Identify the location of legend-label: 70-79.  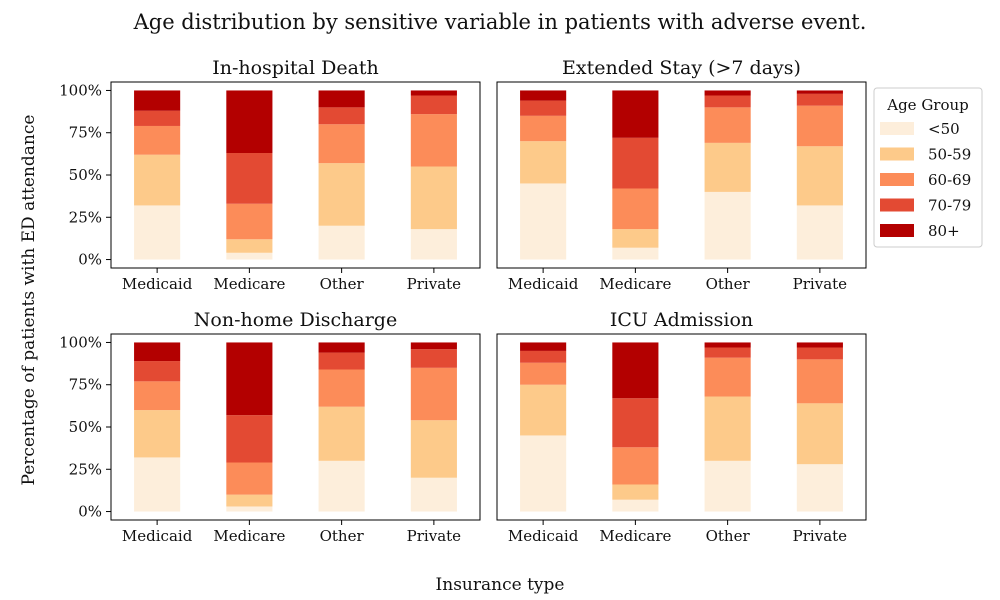
(949, 206).